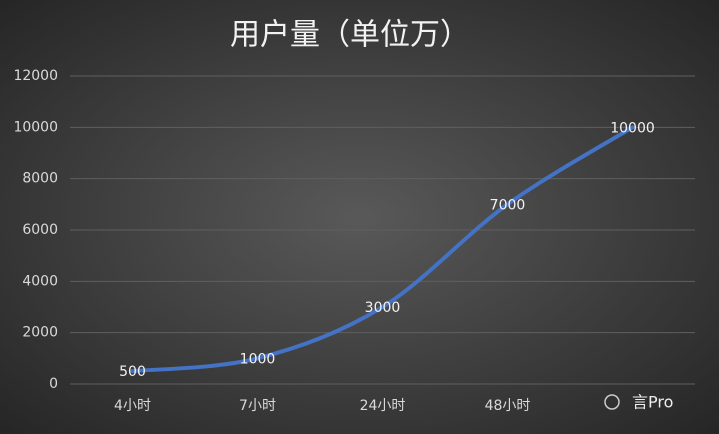 Image resolution: width=719 pixels, height=434 pixels. I want to click on watermark-text: 言Pro, so click(652, 402).